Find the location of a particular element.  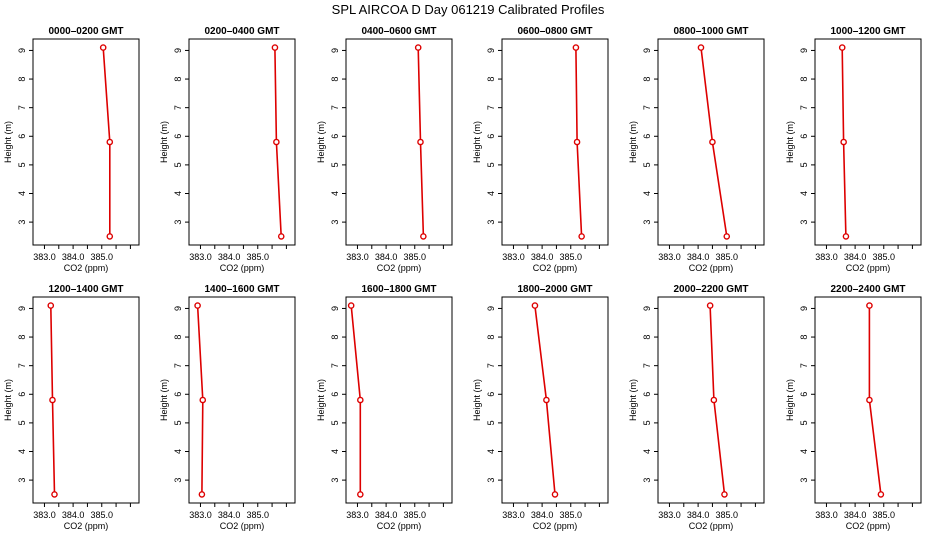

panel-title: 0400–0600 GMT is located at coordinates (398, 31).